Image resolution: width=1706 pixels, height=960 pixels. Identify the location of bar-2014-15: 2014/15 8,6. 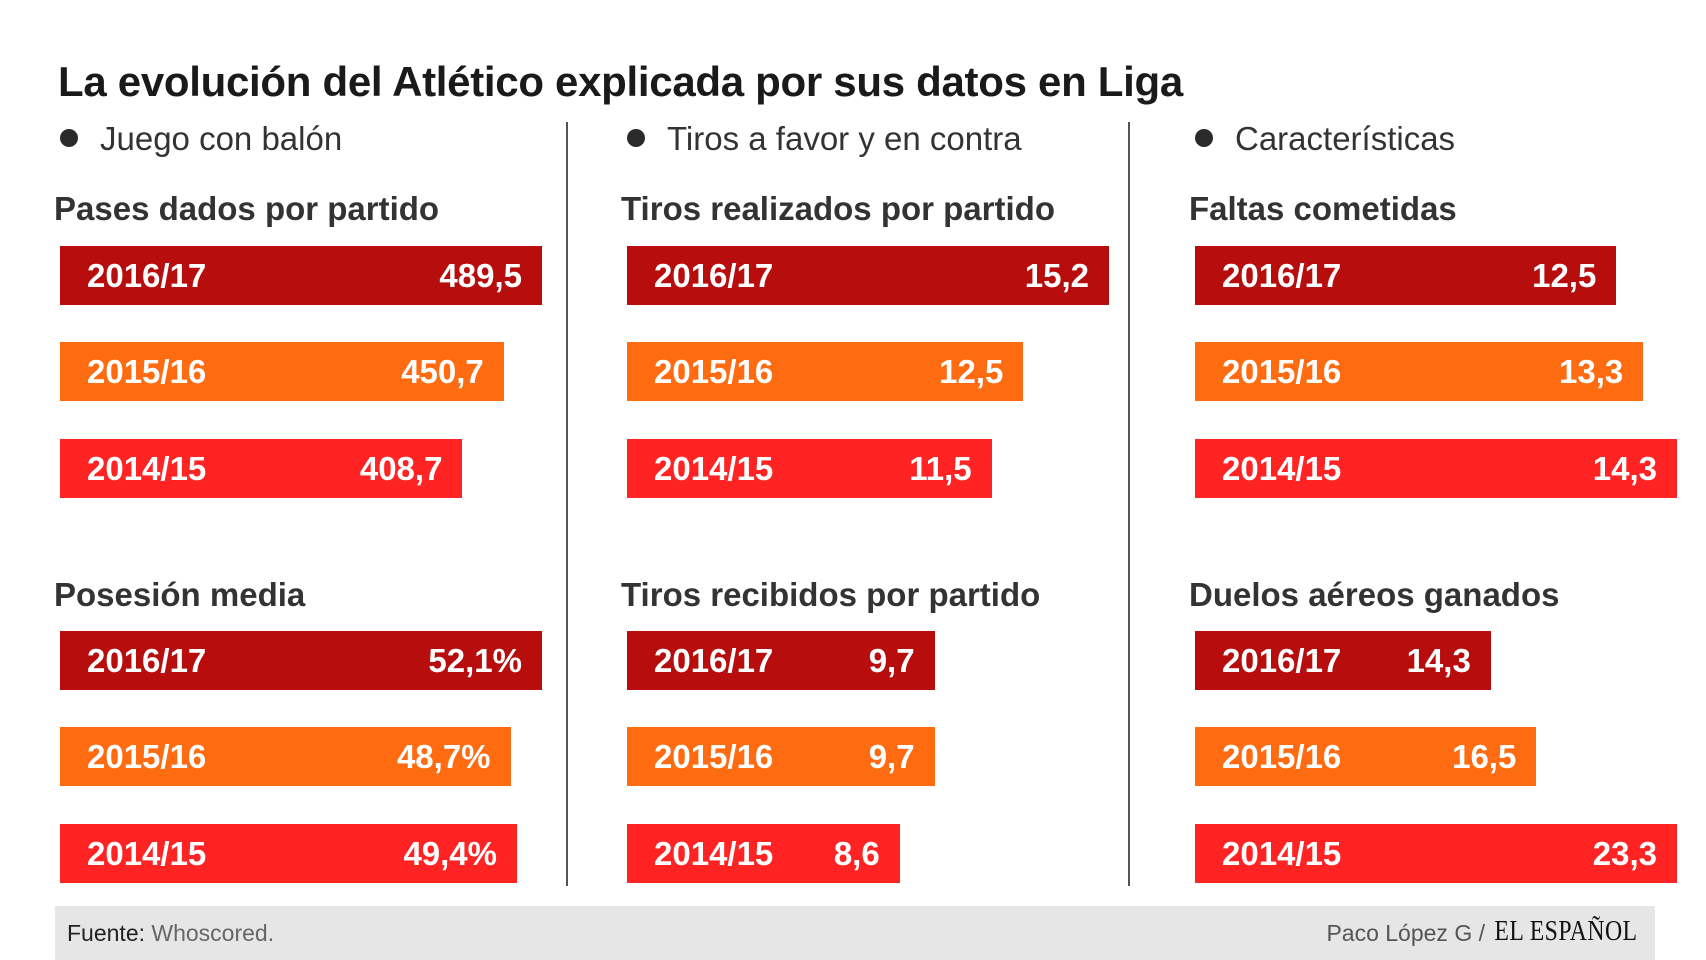
(763, 853).